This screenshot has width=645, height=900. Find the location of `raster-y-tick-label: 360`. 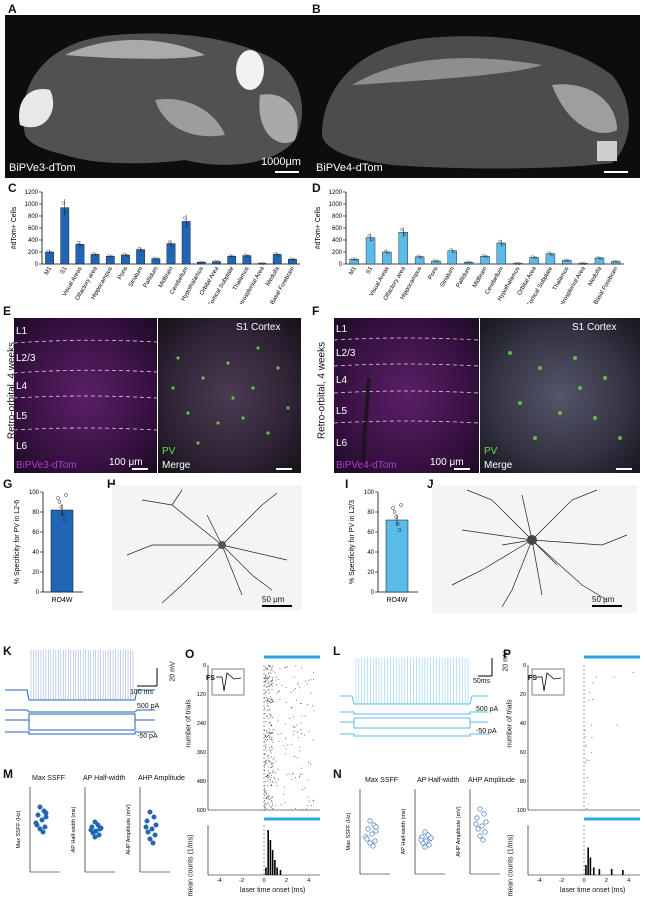

raster-y-tick-label: 360 is located at coordinates (201, 753).